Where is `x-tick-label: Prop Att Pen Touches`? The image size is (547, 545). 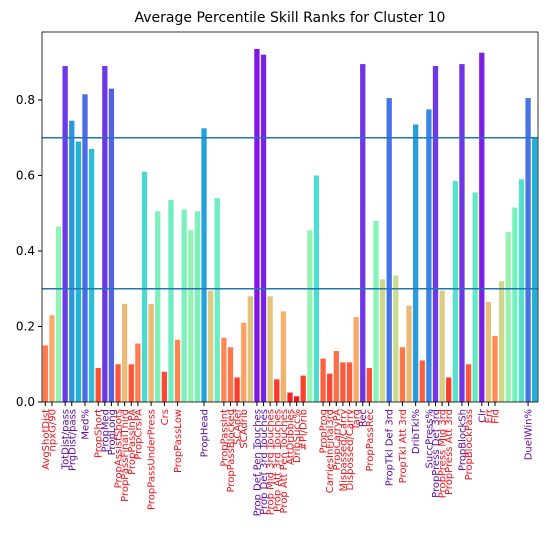
x-tick-label: Prop Att Pen Touches is located at coordinates (284, 461).